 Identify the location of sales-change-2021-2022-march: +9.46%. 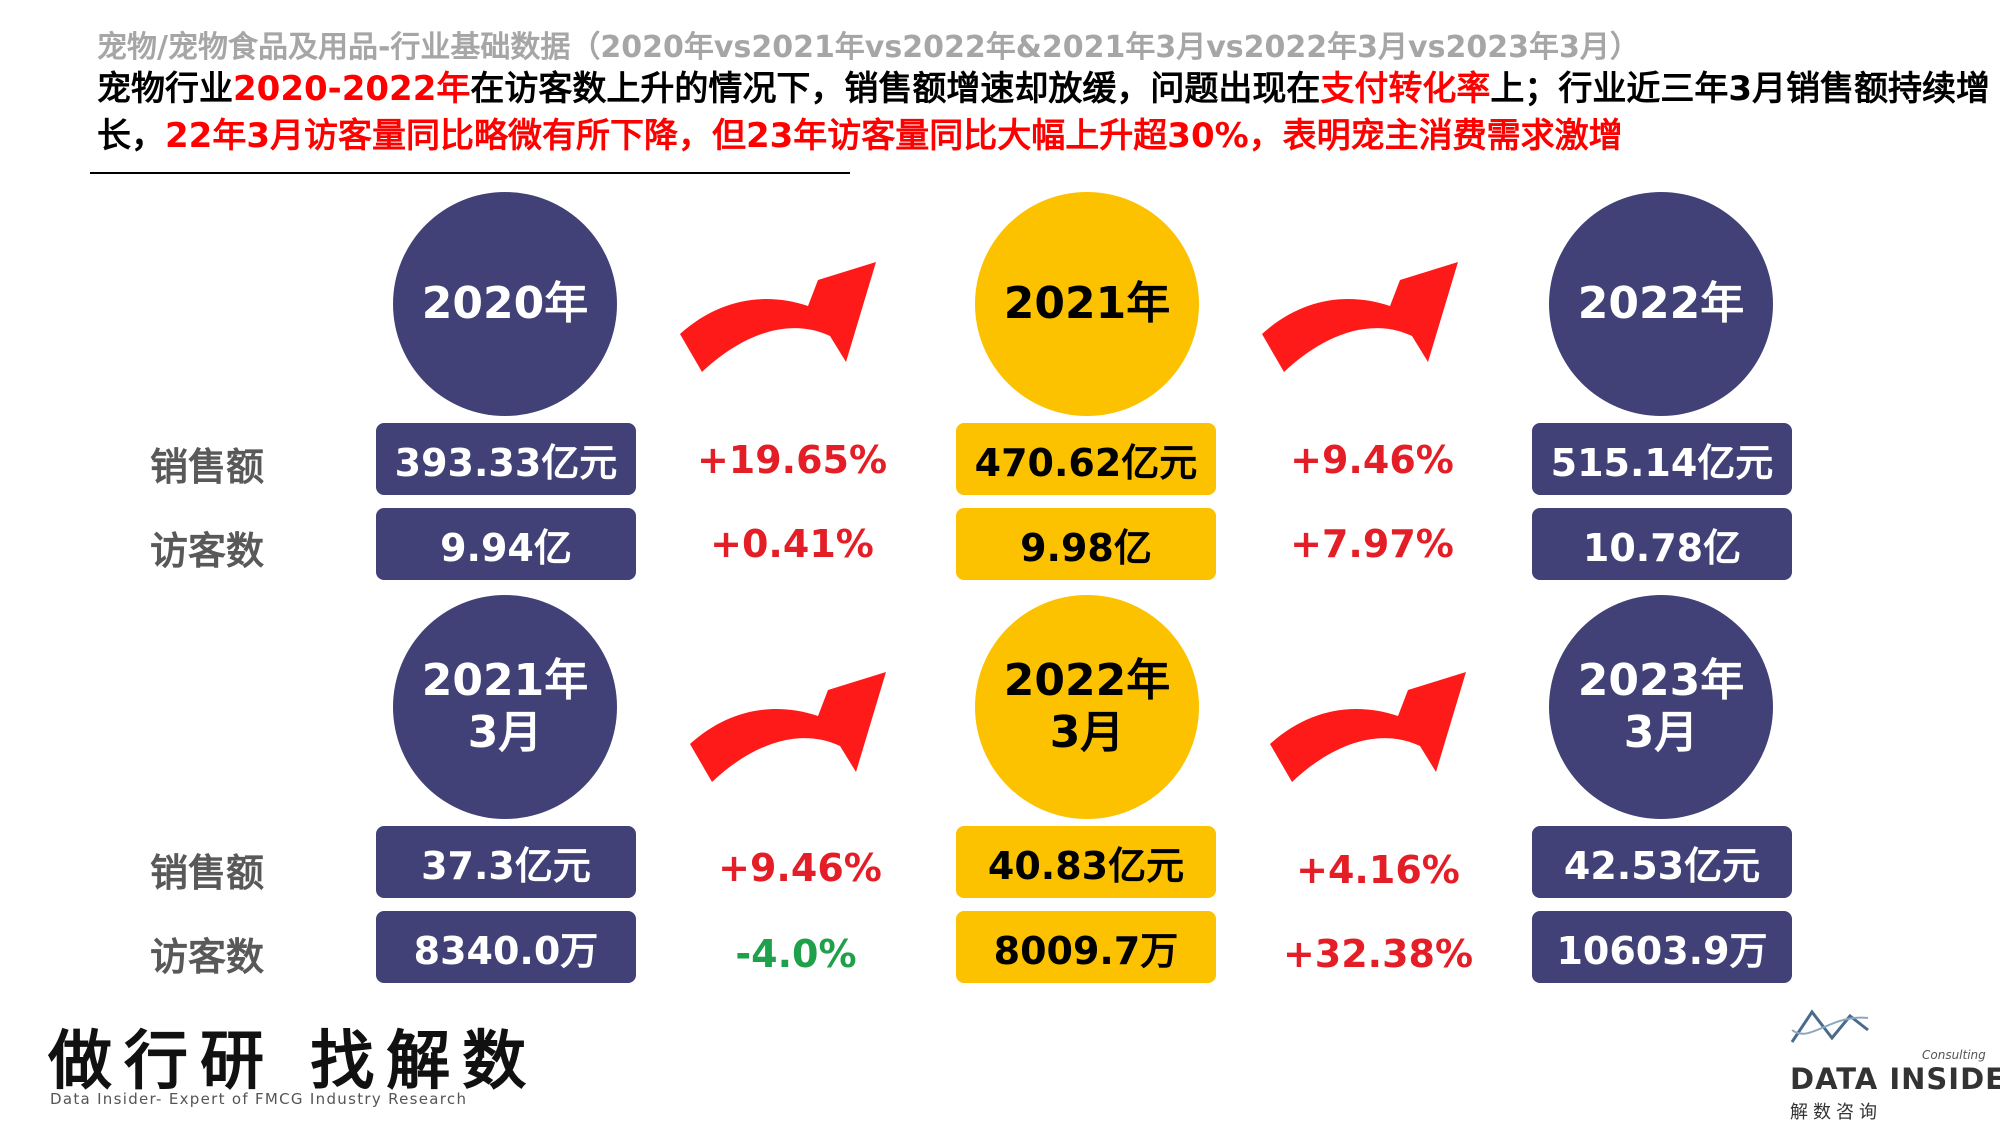
(800, 868).